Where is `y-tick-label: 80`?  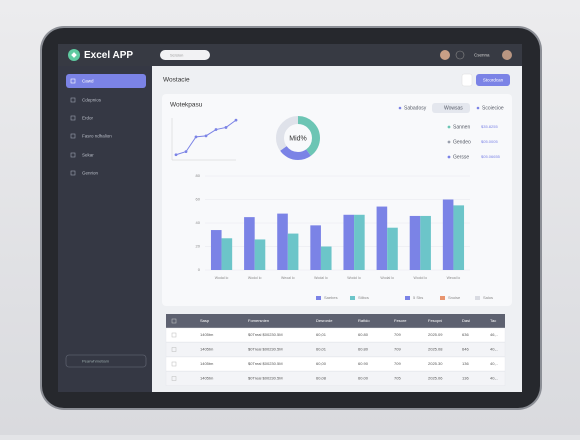 y-tick-label: 80 is located at coordinates (198, 175).